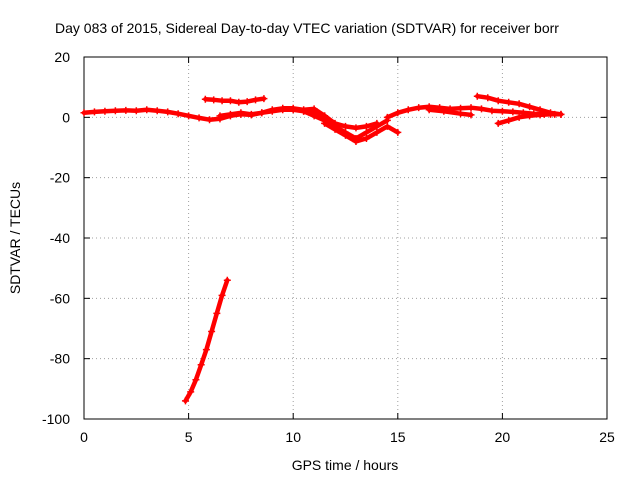 This screenshot has height=480, width=640. I want to click on y-tick-label: 20, so click(62, 57).